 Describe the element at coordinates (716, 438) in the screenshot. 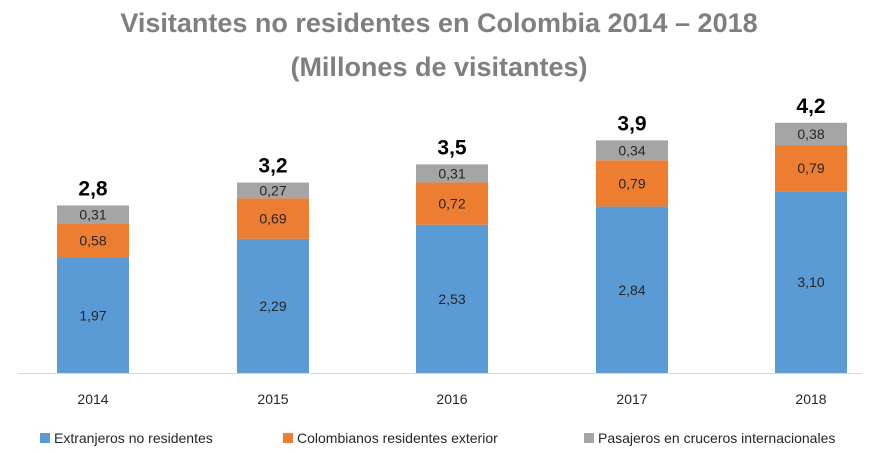

I see `legend-label: Pasajeros en cruceros internacionales` at that location.